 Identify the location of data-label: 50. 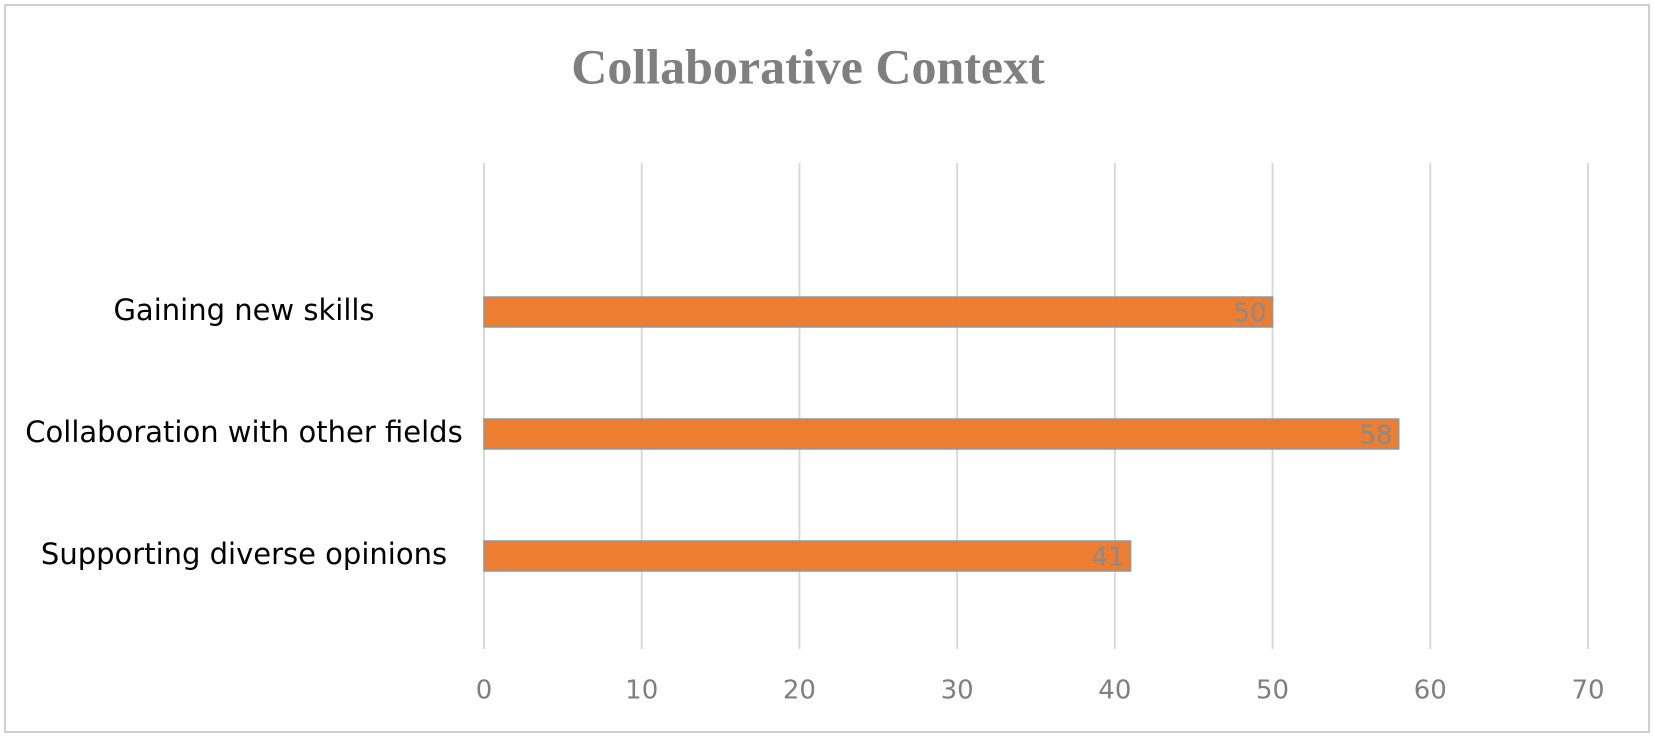
(1249, 314).